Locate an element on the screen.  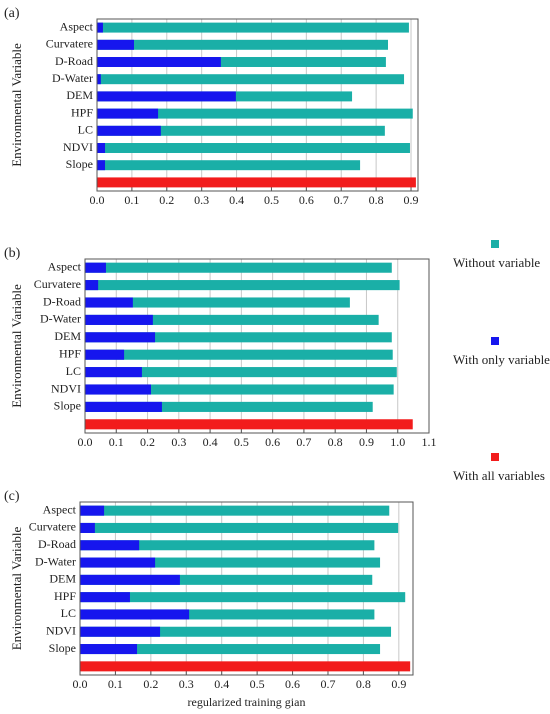
category-label: NDVI is located at coordinates (66, 388).